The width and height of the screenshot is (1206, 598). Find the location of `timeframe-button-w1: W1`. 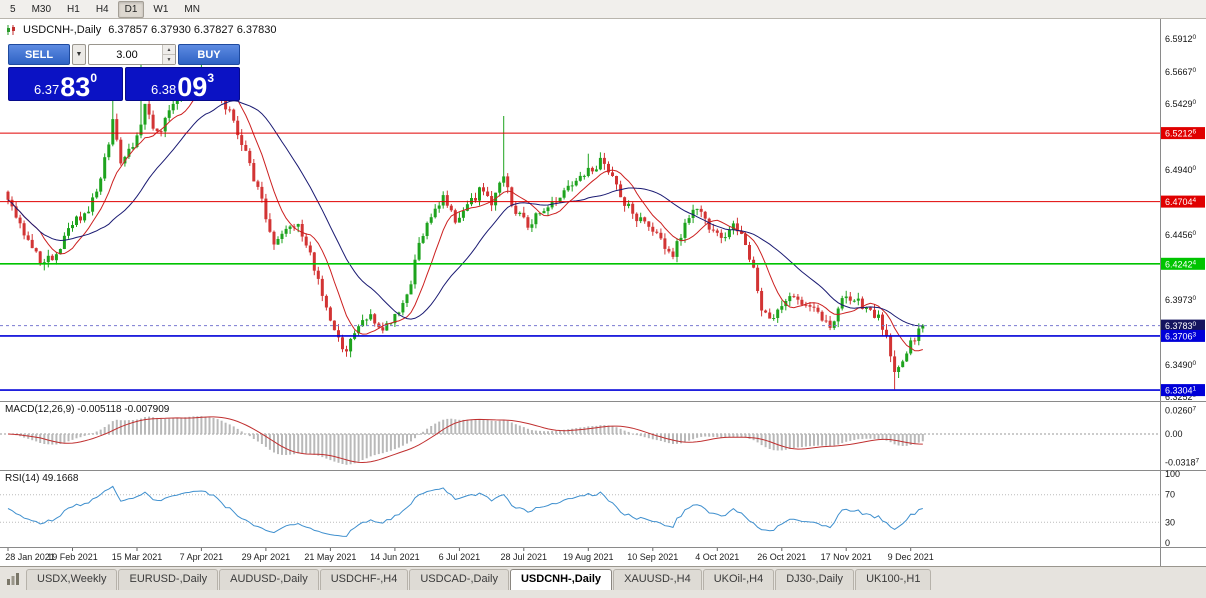

timeframe-button-w1: W1 is located at coordinates (161, 9).